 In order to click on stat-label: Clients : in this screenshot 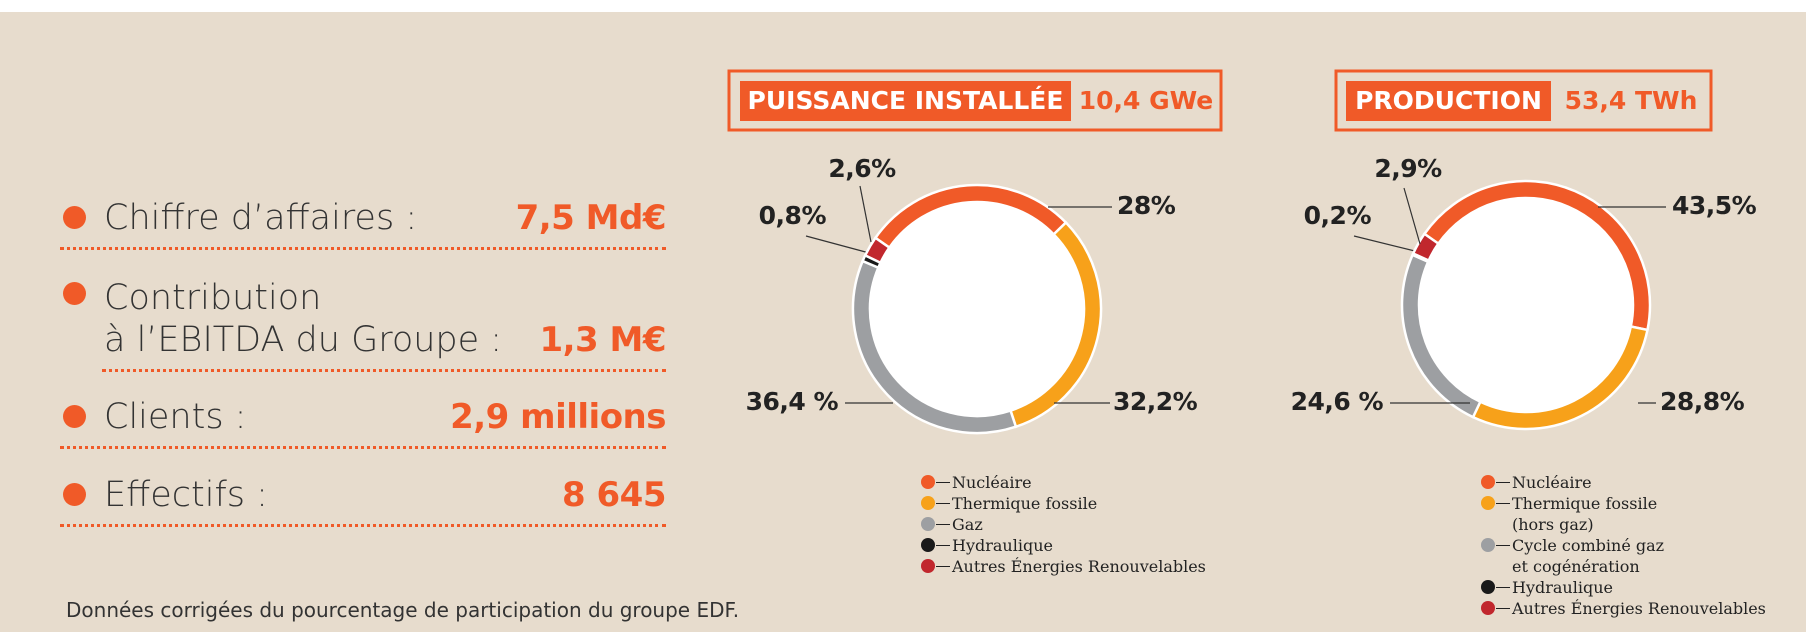, I will do `click(175, 417)`.